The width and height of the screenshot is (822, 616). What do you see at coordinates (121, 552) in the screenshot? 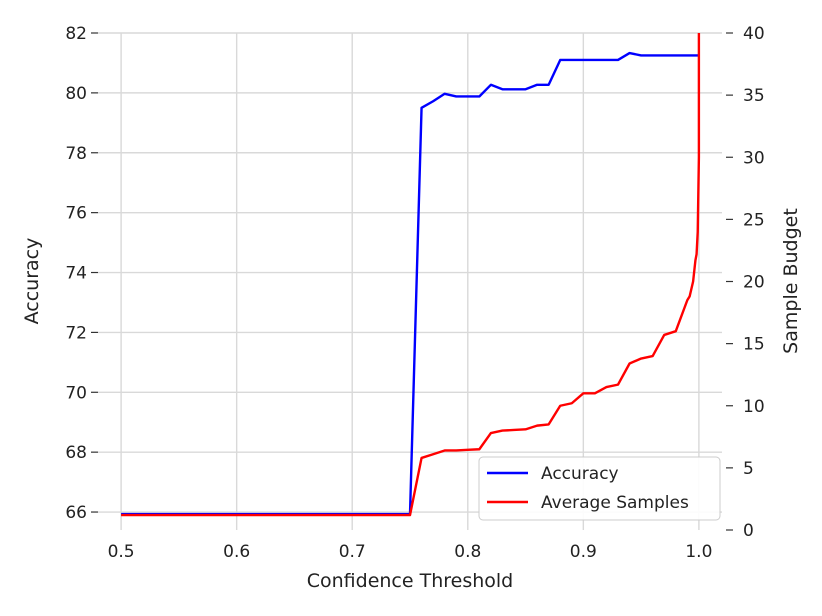
I see `x-tick-label: 0.5` at bounding box center [121, 552].